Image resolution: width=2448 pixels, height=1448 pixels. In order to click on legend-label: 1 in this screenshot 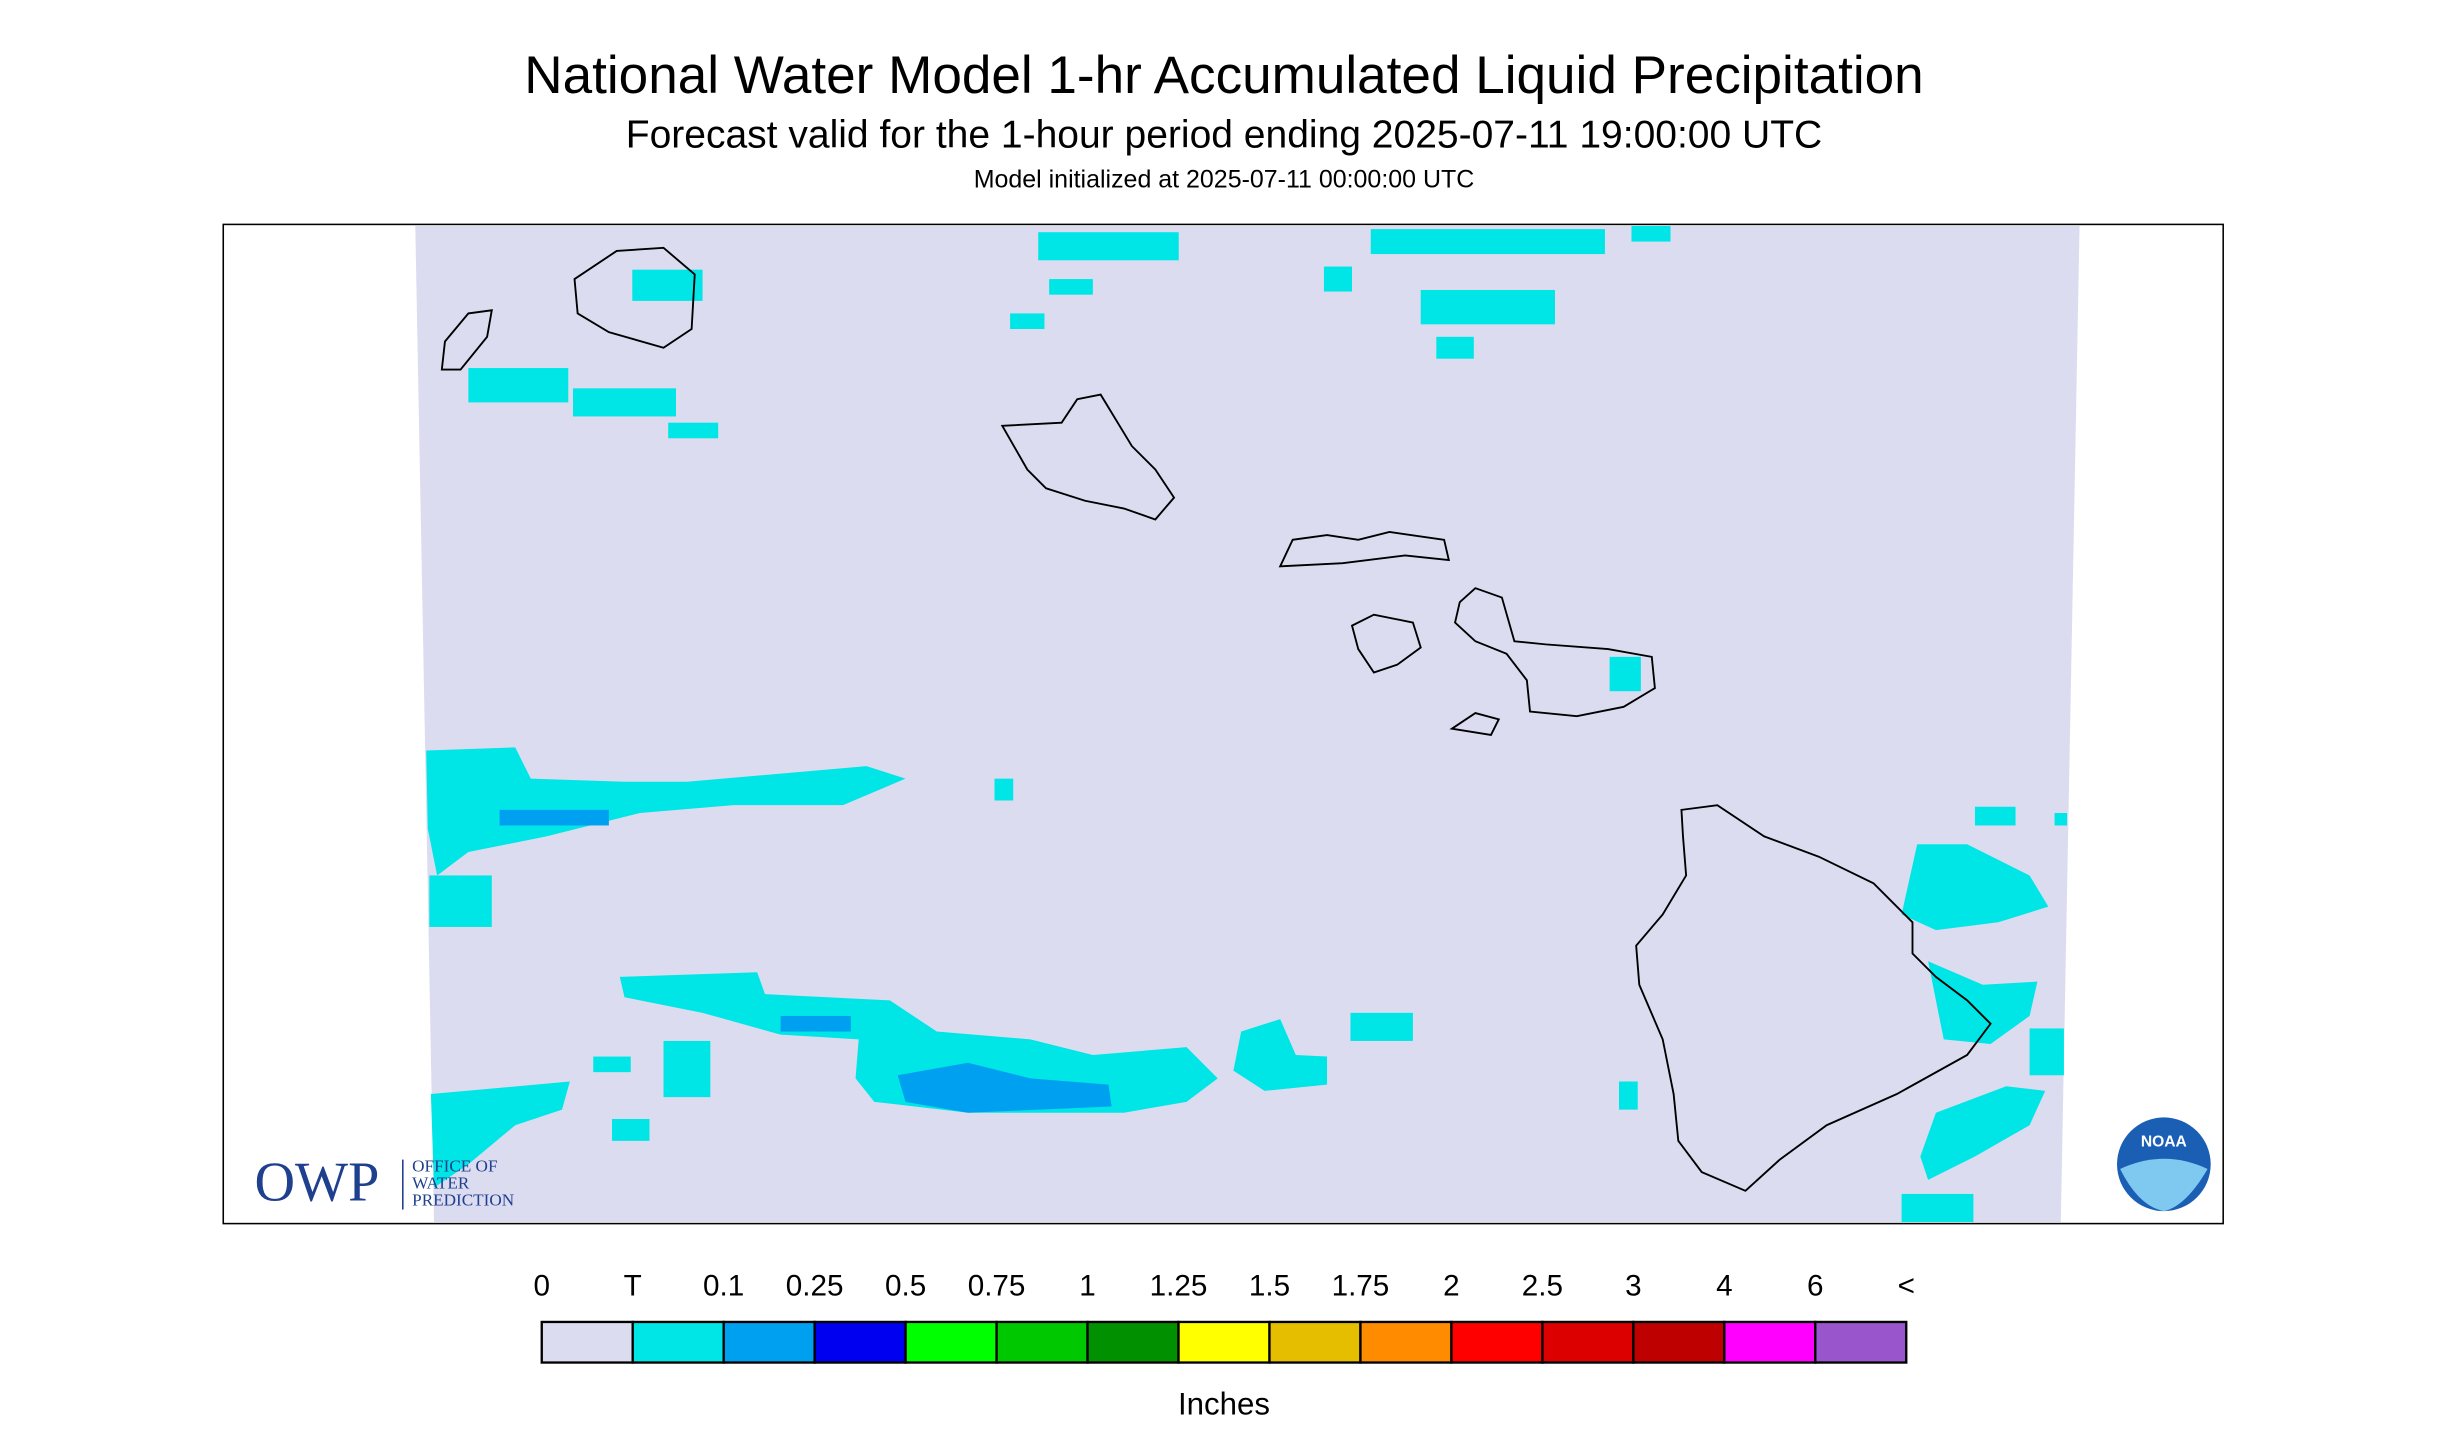, I will do `click(1087, 1285)`.